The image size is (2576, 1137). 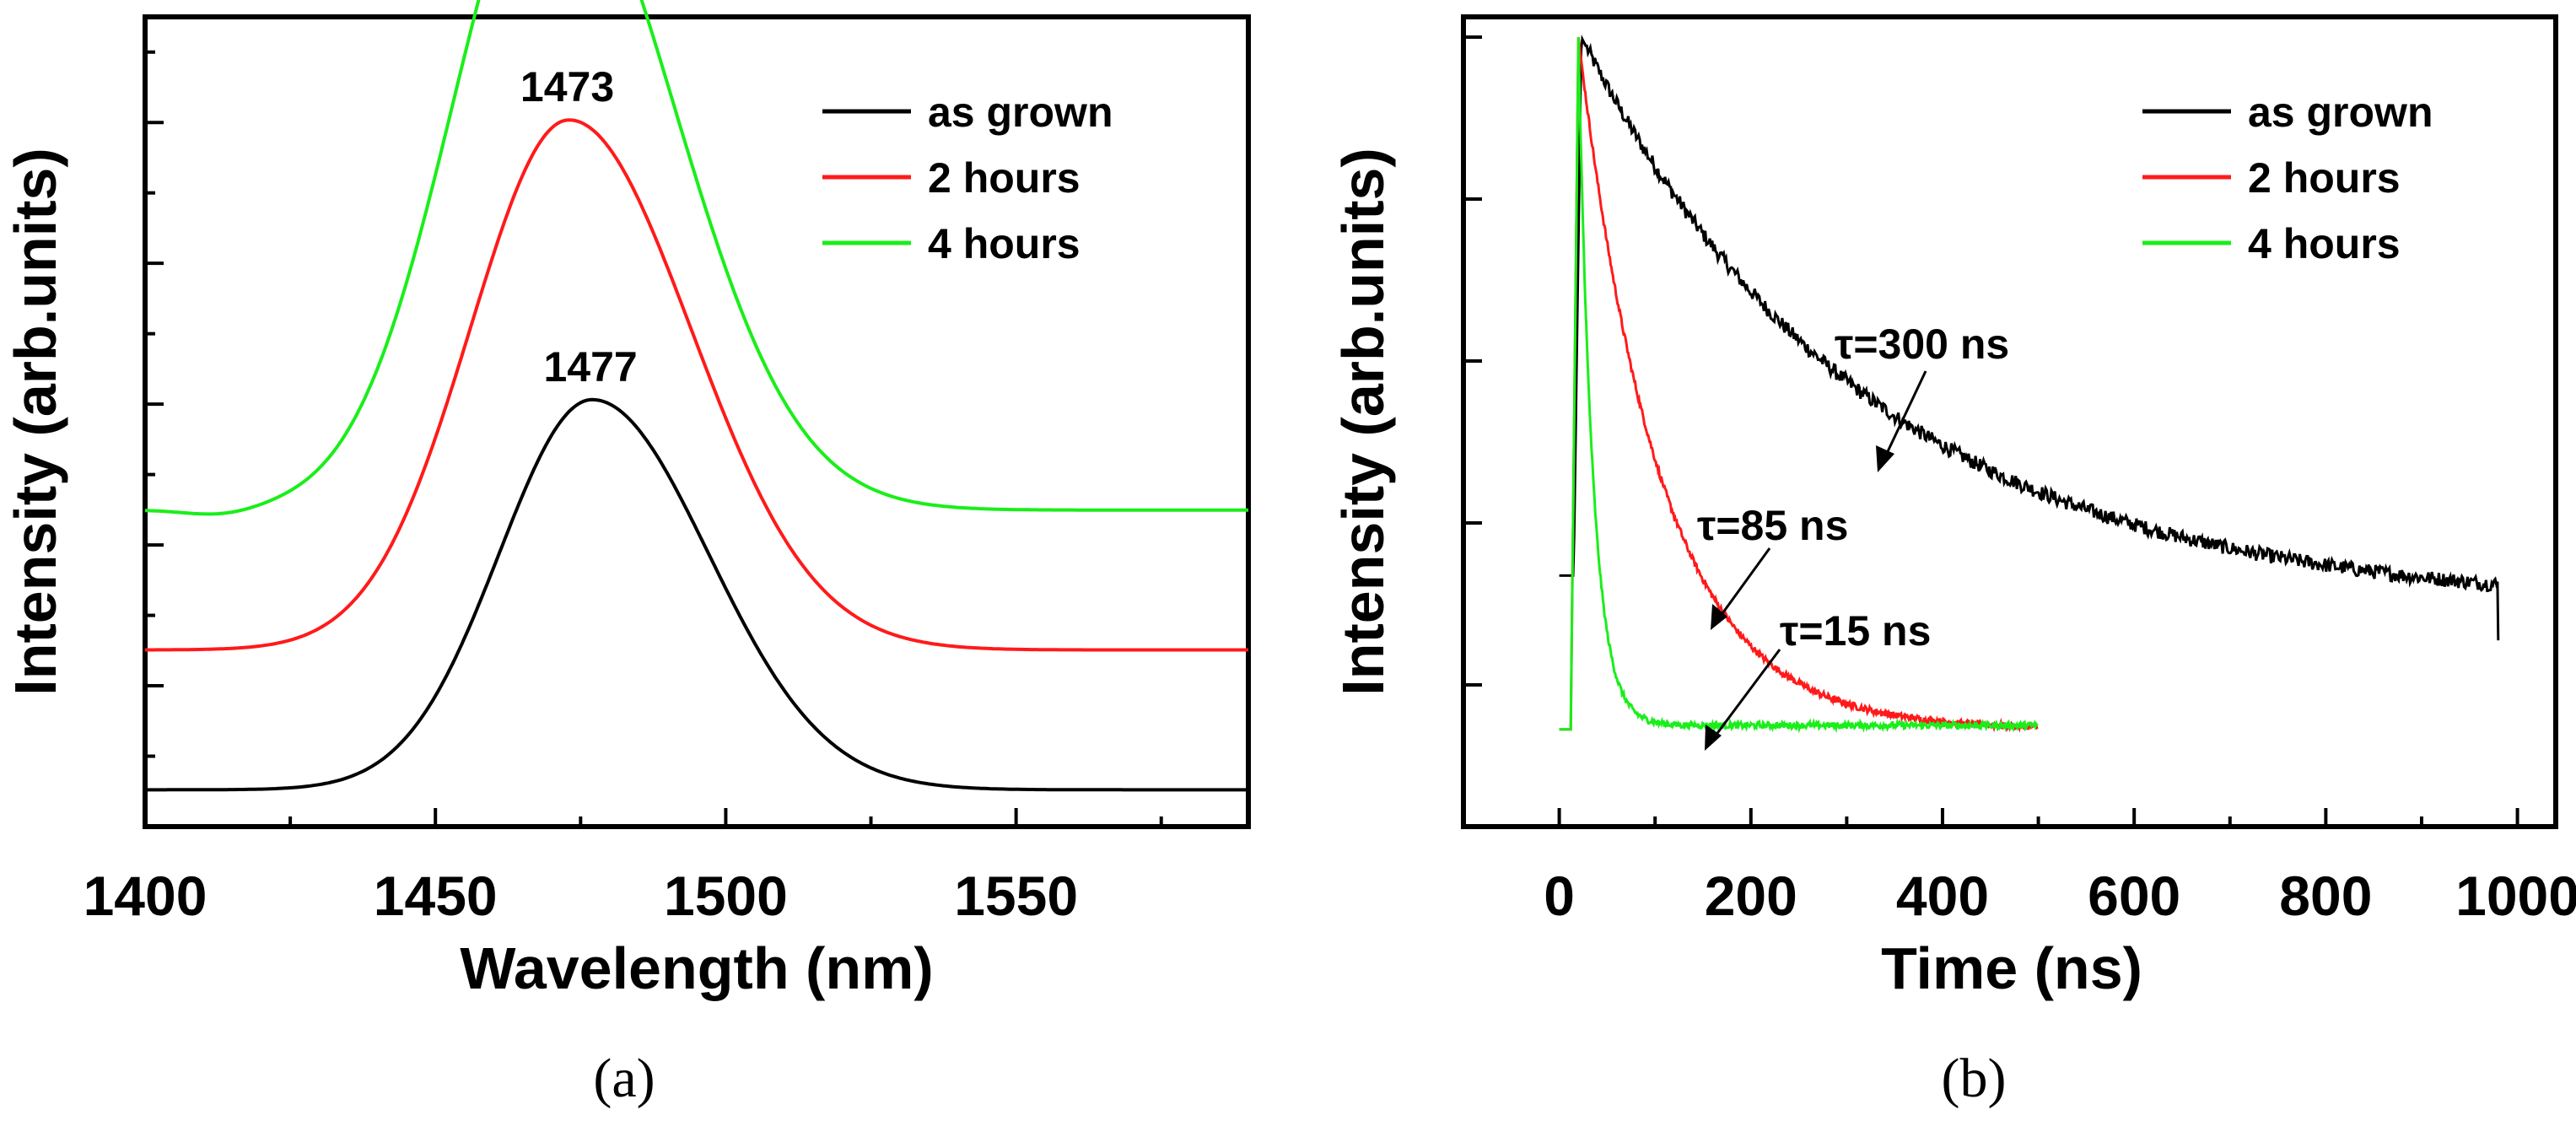 What do you see at coordinates (590, 367) in the screenshot?
I see `peak-label-as-grown: 1477` at bounding box center [590, 367].